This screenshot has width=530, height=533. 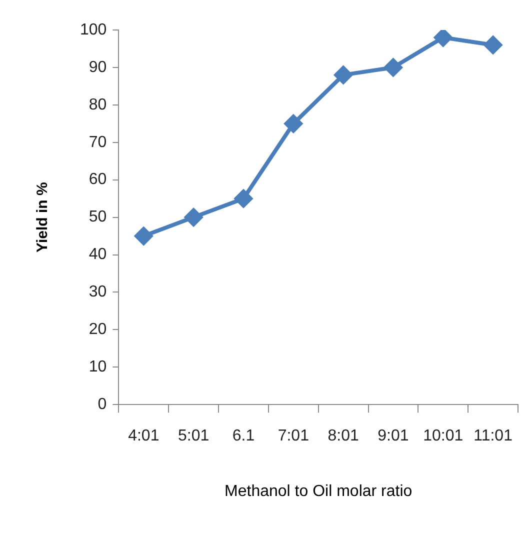 What do you see at coordinates (443, 436) in the screenshot?
I see `x-tick-label: 10:01` at bounding box center [443, 436].